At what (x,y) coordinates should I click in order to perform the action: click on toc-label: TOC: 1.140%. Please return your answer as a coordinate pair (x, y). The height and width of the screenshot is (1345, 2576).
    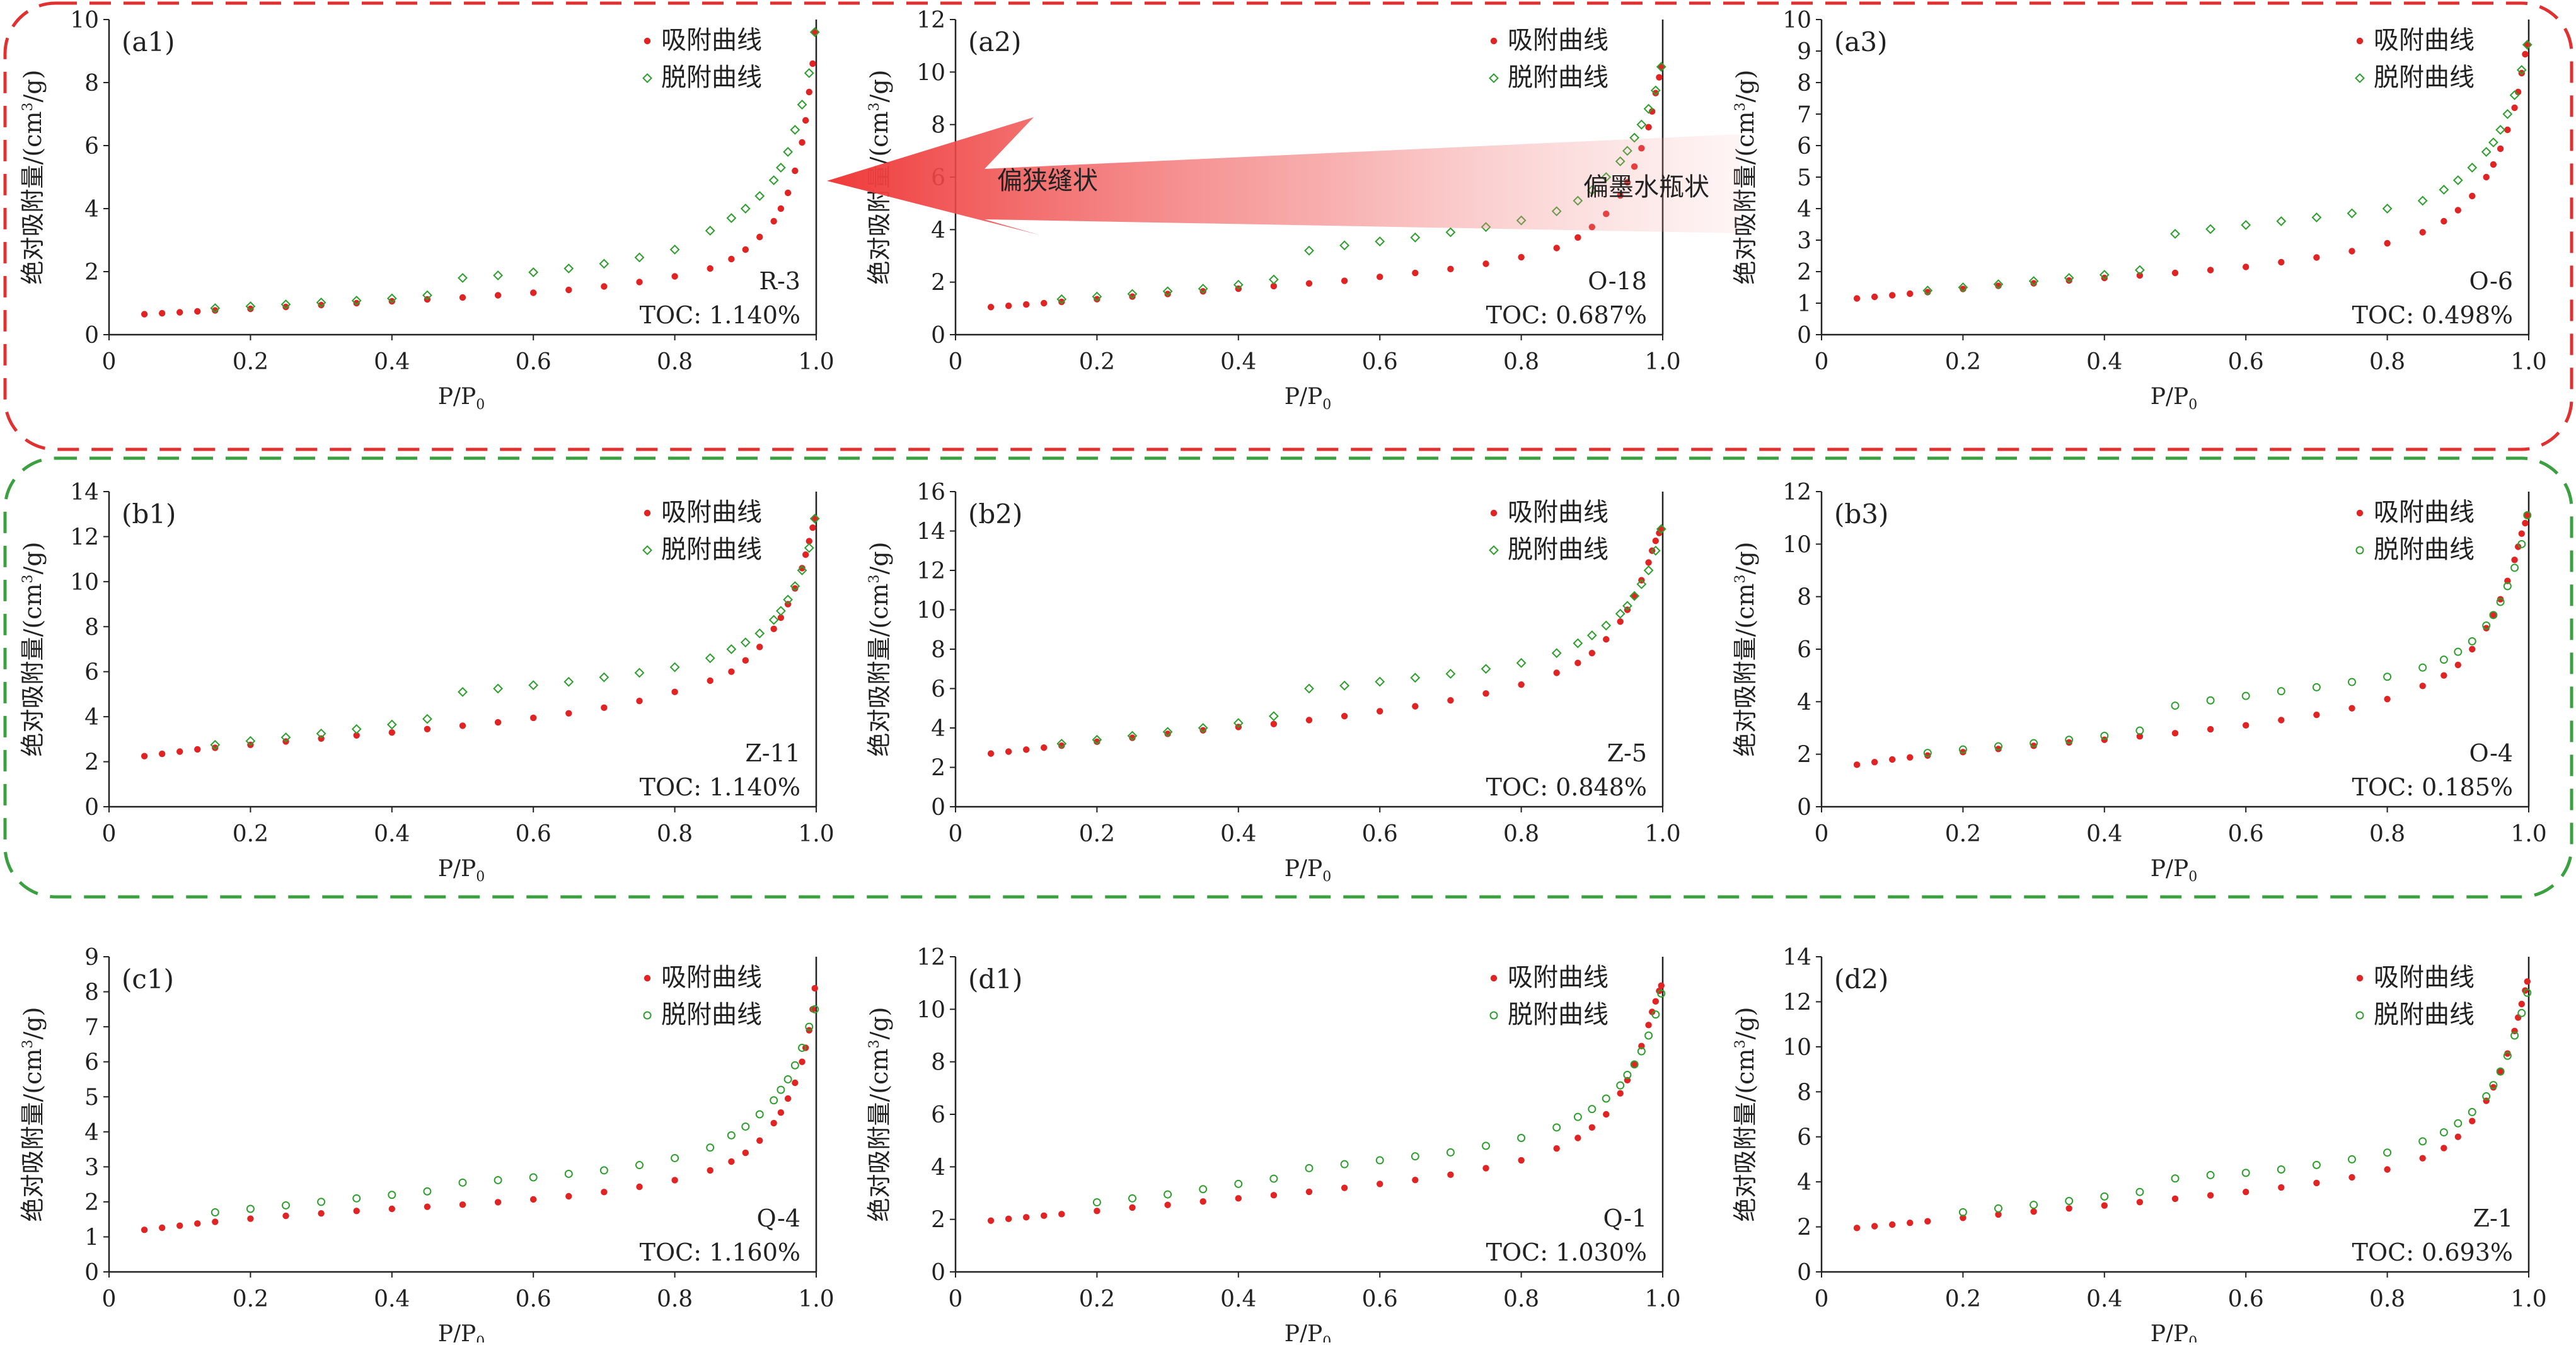
    Looking at the image, I should click on (720, 787).